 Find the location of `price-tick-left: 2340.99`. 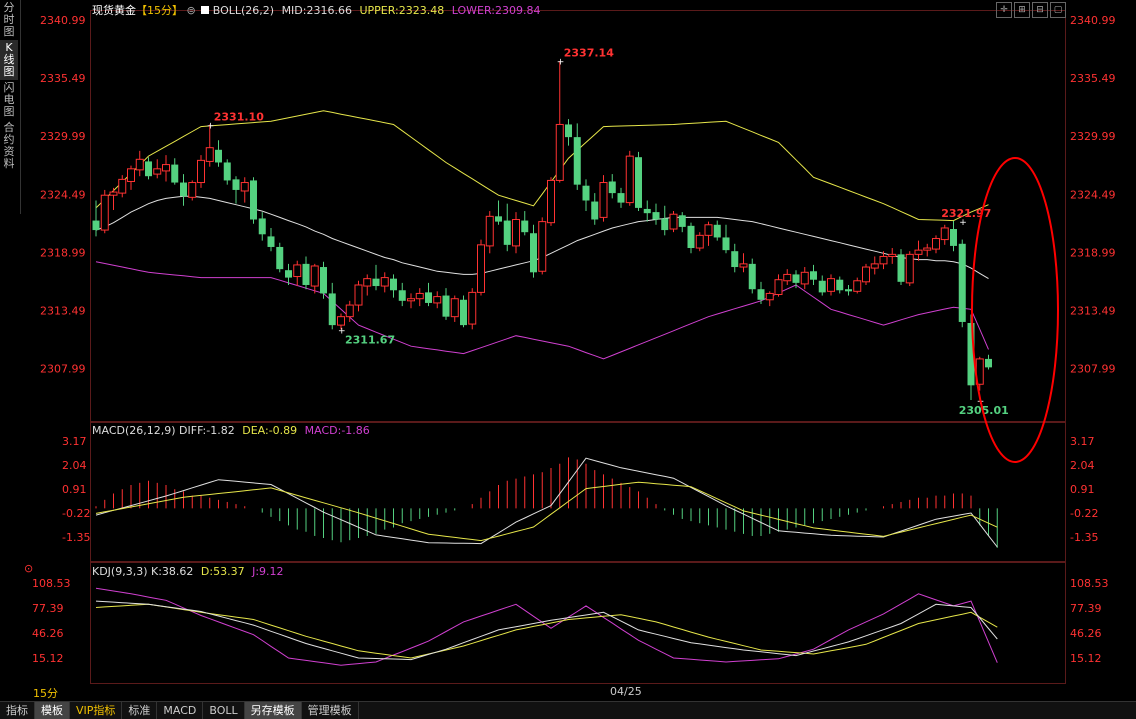

price-tick-left: 2340.99 is located at coordinates (63, 20).